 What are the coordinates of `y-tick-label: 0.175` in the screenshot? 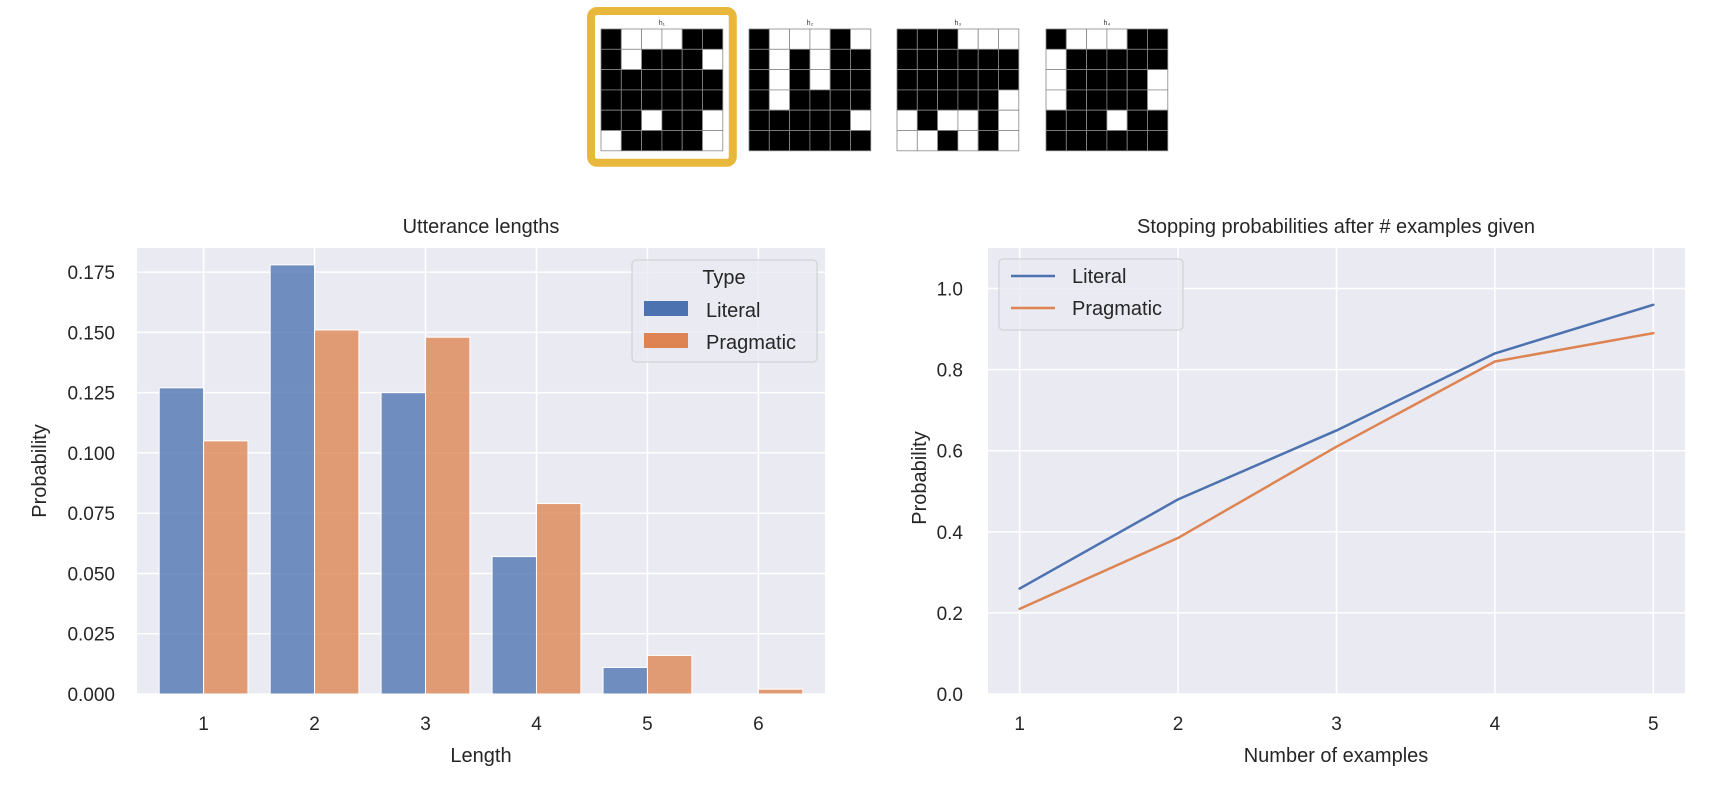 It's located at (91, 273).